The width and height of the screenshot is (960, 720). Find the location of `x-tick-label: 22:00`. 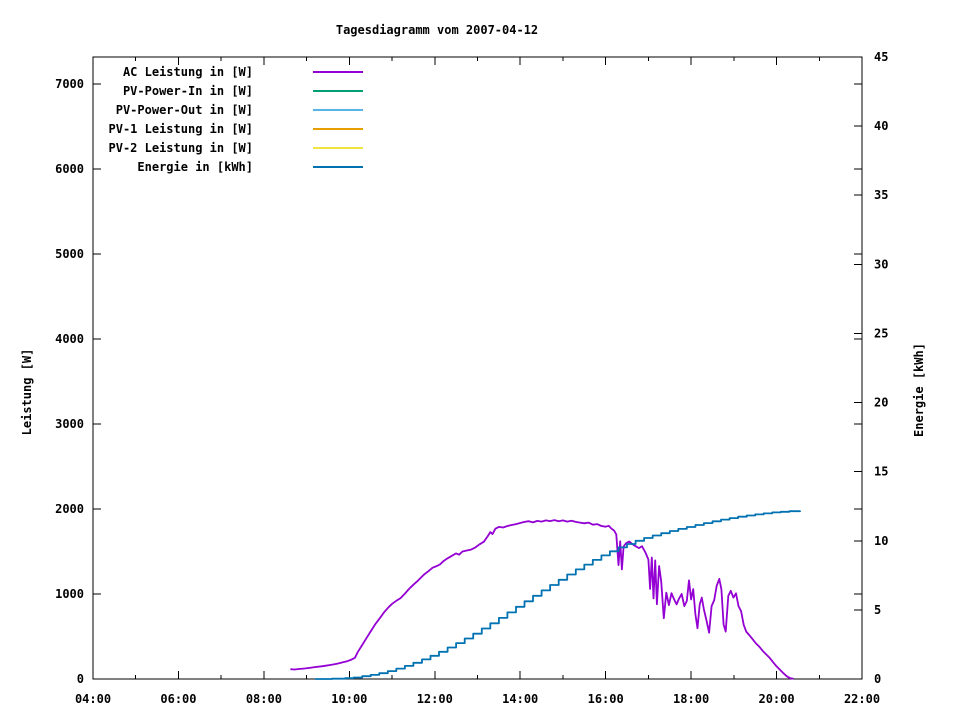

x-tick-label: 22:00 is located at coordinates (862, 699).